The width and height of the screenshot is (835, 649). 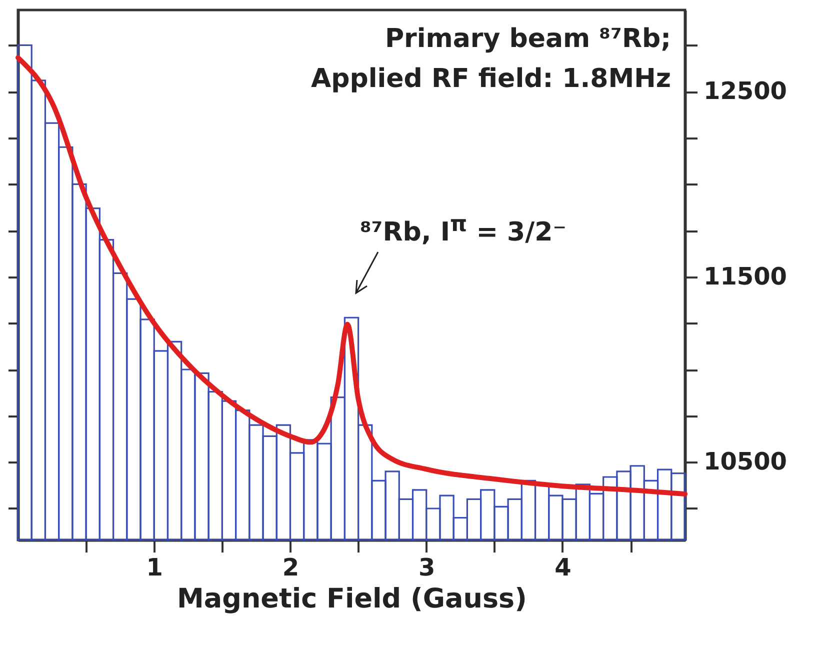 I want to click on x-tick-label: 4, so click(x=563, y=568).